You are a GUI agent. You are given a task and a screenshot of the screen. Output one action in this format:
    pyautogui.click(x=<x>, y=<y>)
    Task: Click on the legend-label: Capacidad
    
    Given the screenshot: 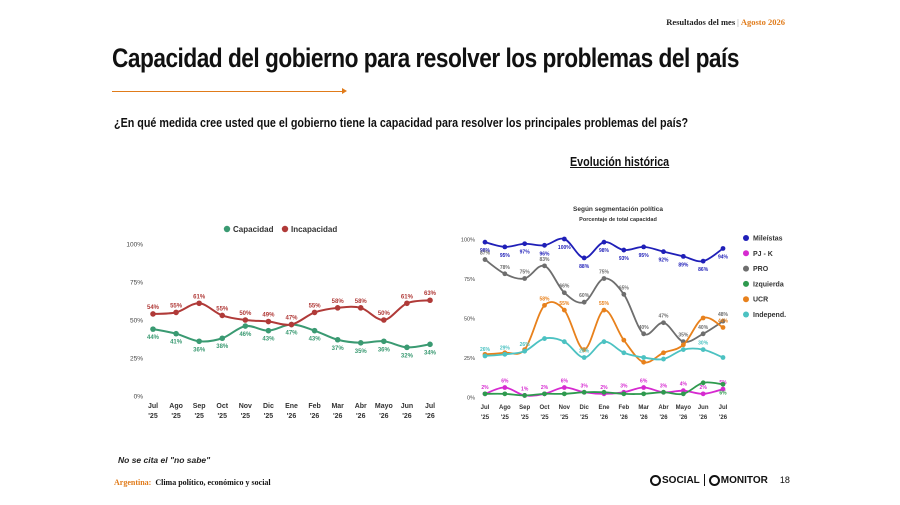 What is the action you would take?
    pyautogui.click(x=253, y=229)
    